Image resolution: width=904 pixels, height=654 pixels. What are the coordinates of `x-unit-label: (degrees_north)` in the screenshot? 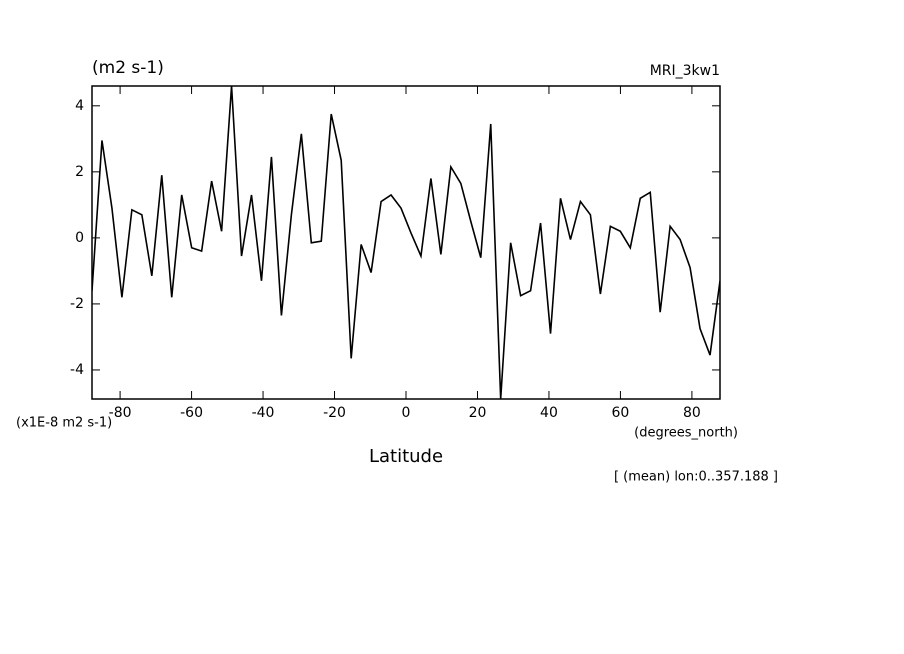 It's located at (686, 433).